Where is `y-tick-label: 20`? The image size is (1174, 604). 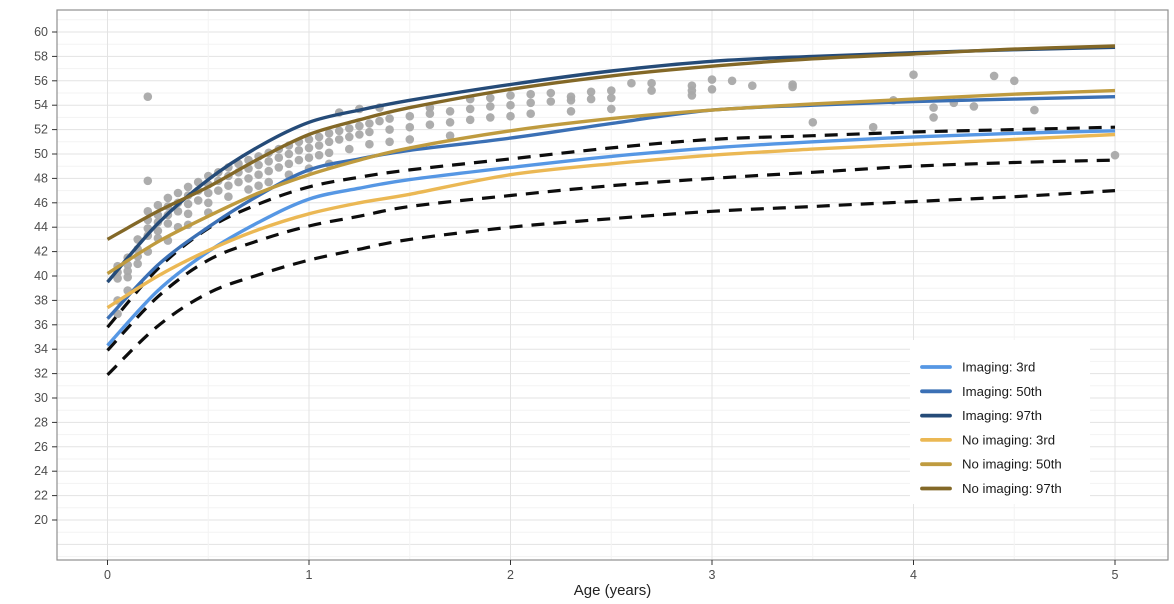 y-tick-label: 20 is located at coordinates (41, 520).